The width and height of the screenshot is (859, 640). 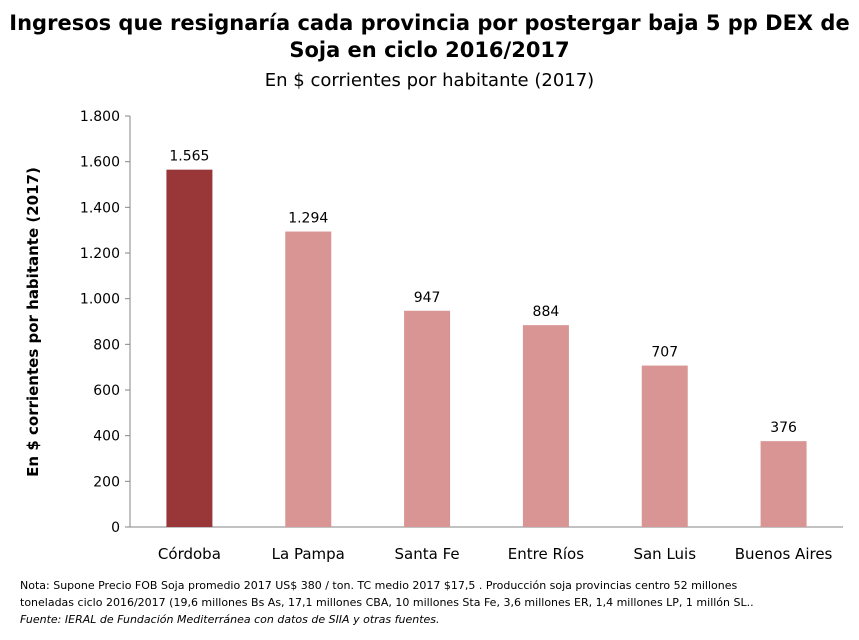 What do you see at coordinates (106, 482) in the screenshot?
I see `y-tick-label: 200` at bounding box center [106, 482].